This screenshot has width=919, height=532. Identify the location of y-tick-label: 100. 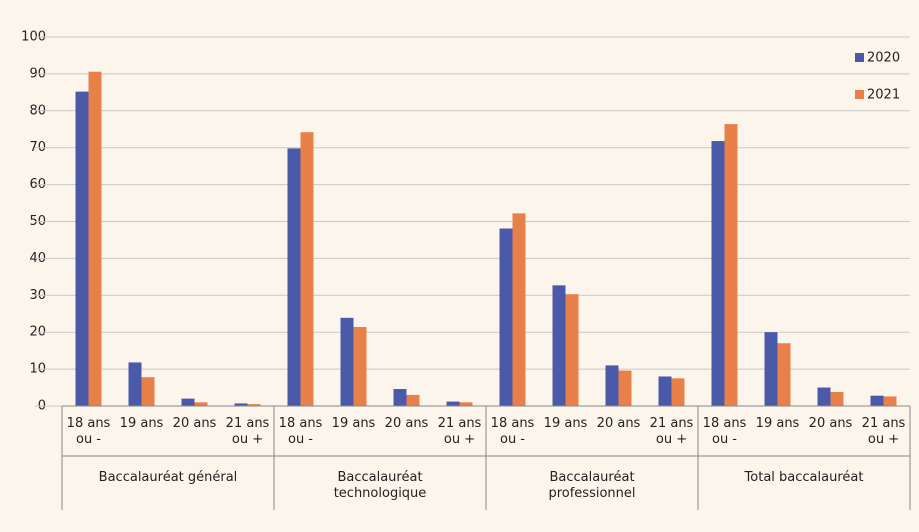
(33, 37).